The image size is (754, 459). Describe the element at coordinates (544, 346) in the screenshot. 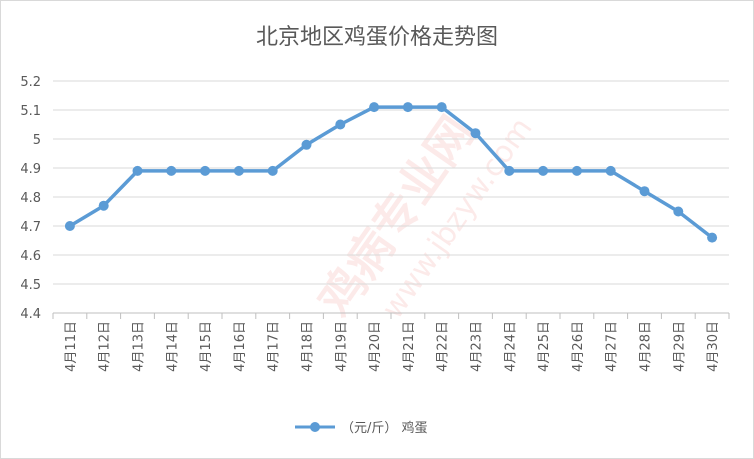

I see `x-tick-label: 4月25日` at that location.